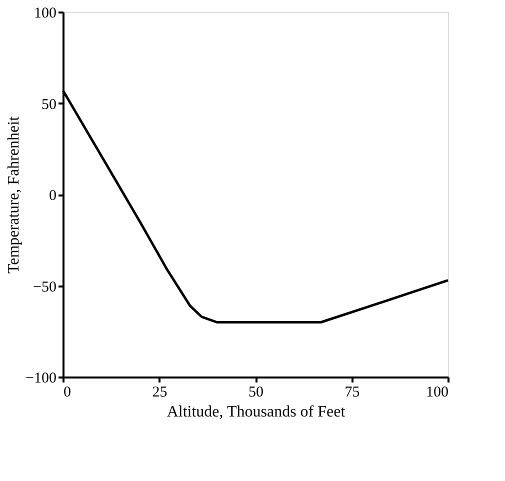  What do you see at coordinates (44, 287) in the screenshot?
I see `y-tick-label: −50` at bounding box center [44, 287].